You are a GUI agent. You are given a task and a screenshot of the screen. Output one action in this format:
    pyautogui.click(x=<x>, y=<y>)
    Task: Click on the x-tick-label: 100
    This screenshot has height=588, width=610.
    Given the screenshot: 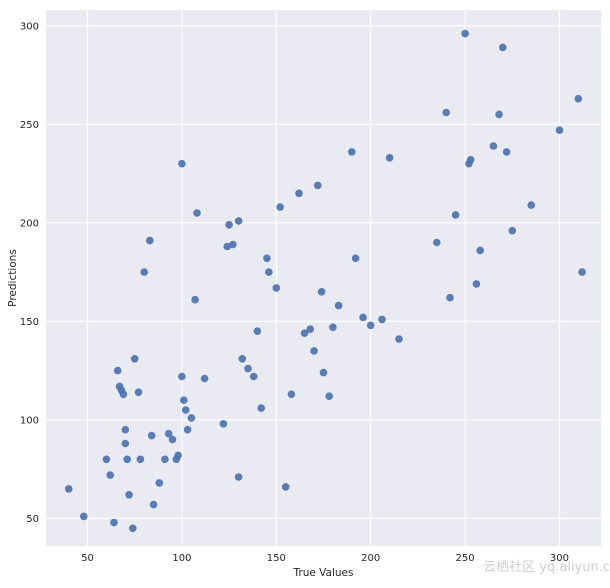 What is the action you would take?
    pyautogui.click(x=181, y=558)
    